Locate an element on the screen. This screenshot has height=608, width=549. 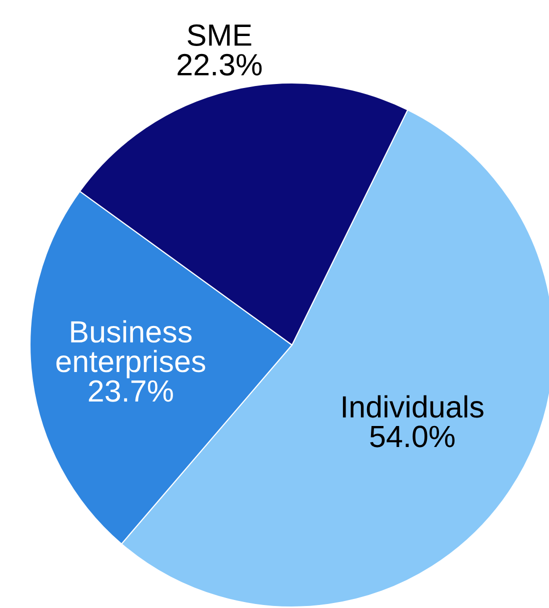
data-label: 23.7% is located at coordinates (130, 391).